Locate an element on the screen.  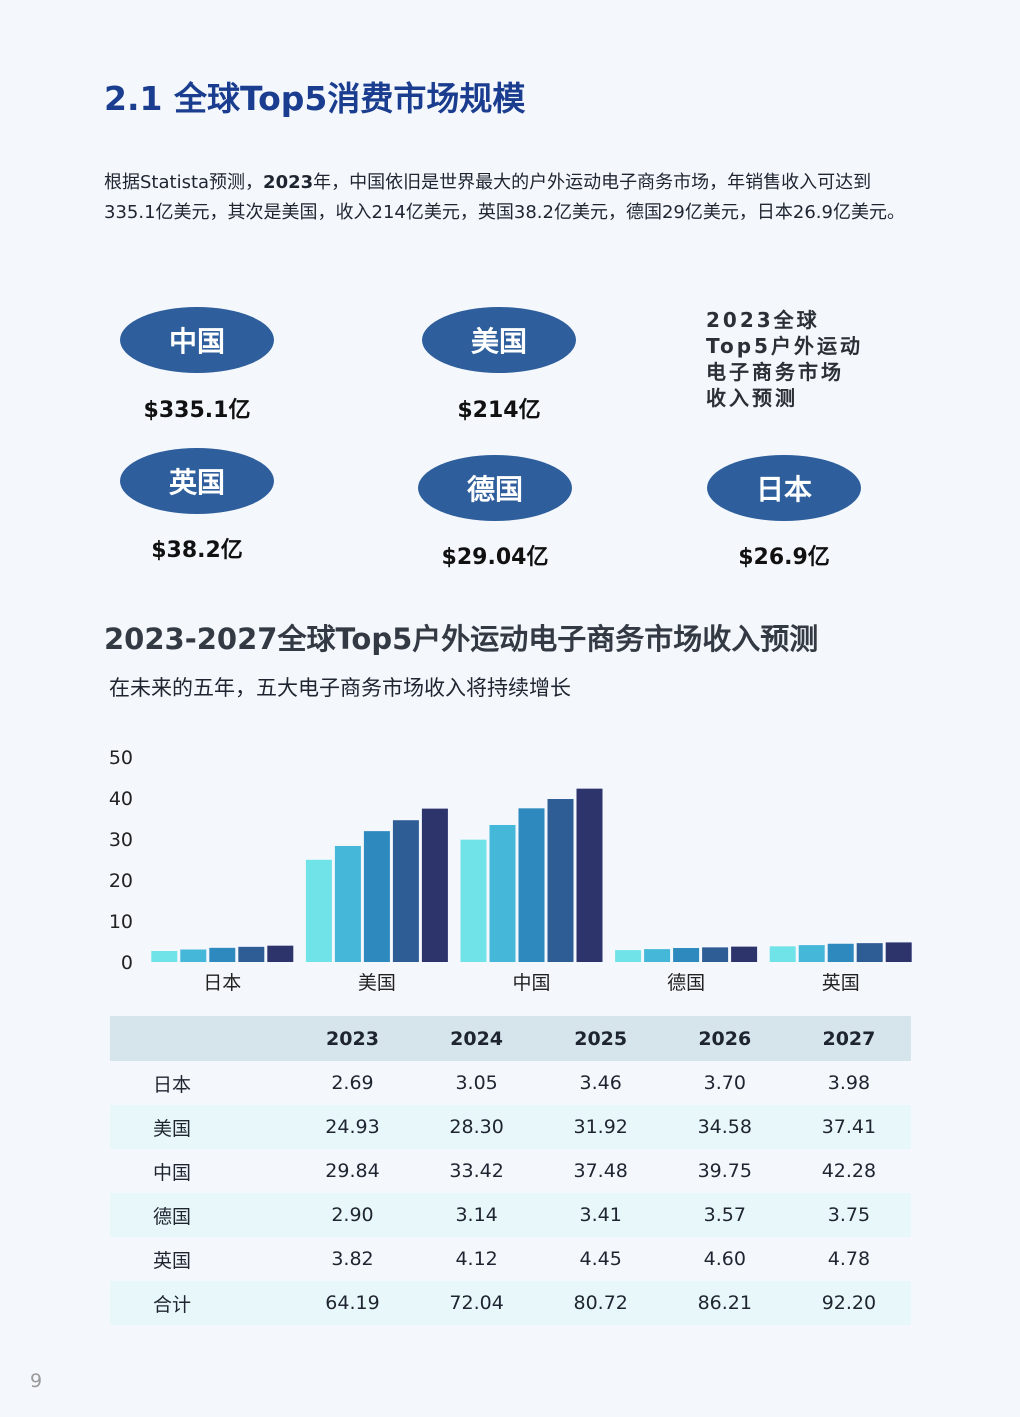
table-row: 中国 29.84 33.42 37.48 39.75 42.28 is located at coordinates (510, 1171).